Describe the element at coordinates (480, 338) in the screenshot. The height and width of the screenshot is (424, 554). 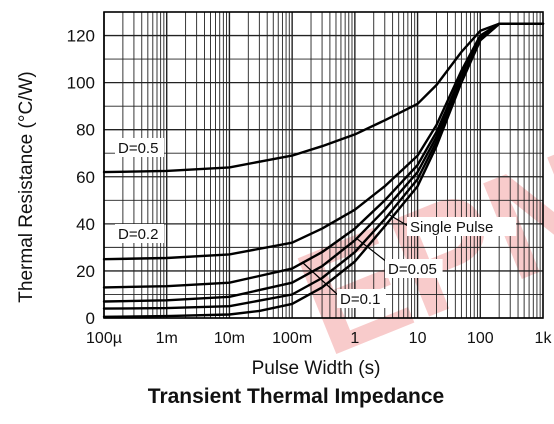
I see `x-tick-label: 100` at that location.